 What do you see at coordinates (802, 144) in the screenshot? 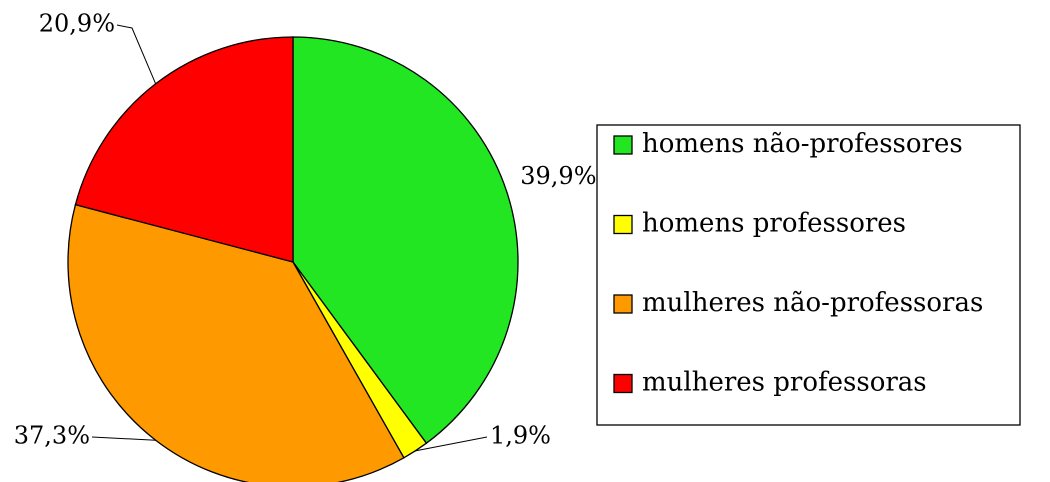
I see `legend-label: homens não-professores` at bounding box center [802, 144].